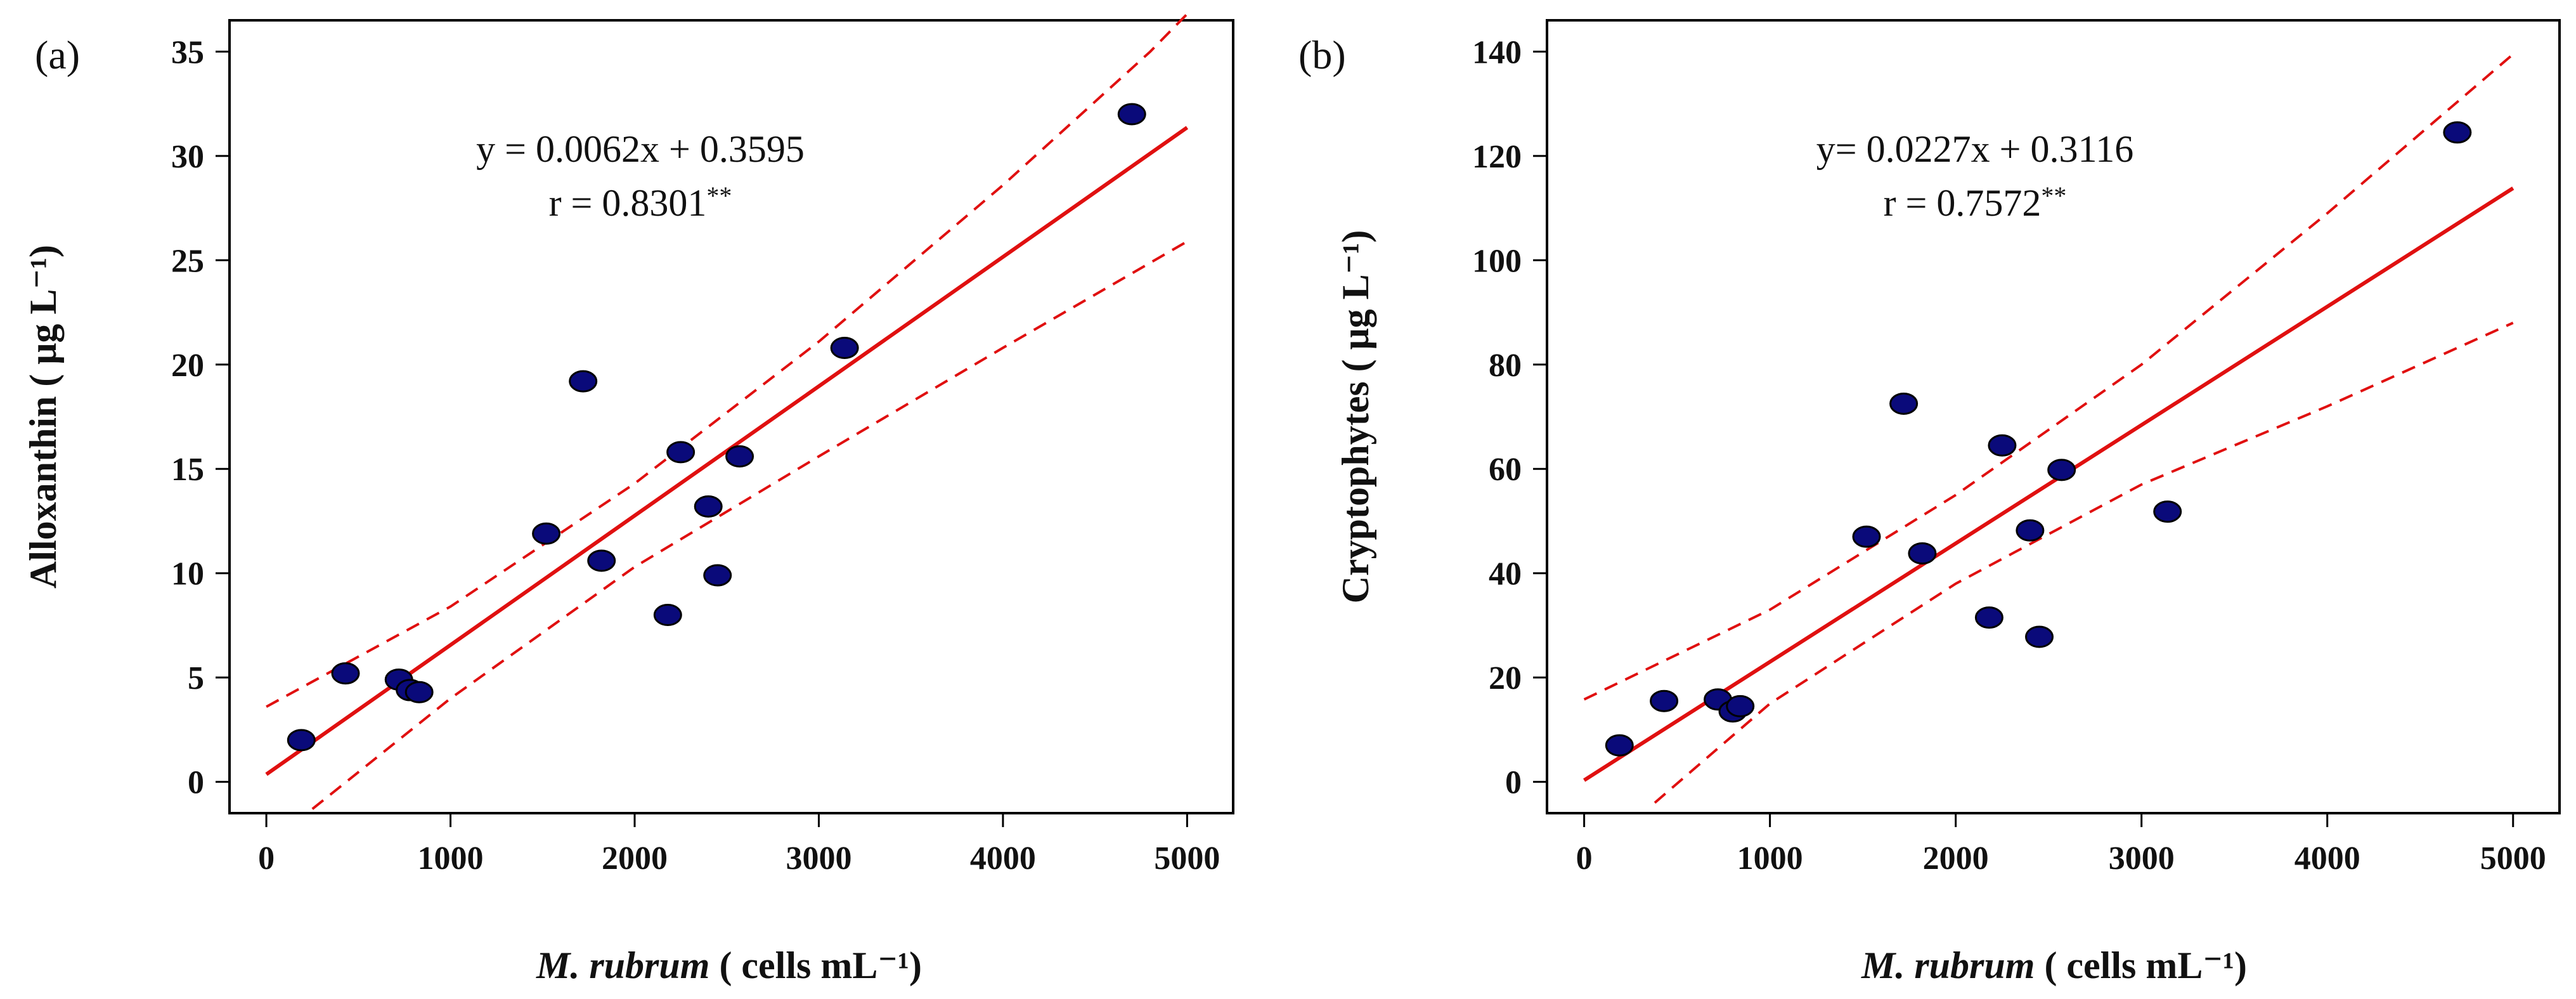  I want to click on correlation-text: r = 0.7572**, so click(1975, 202).